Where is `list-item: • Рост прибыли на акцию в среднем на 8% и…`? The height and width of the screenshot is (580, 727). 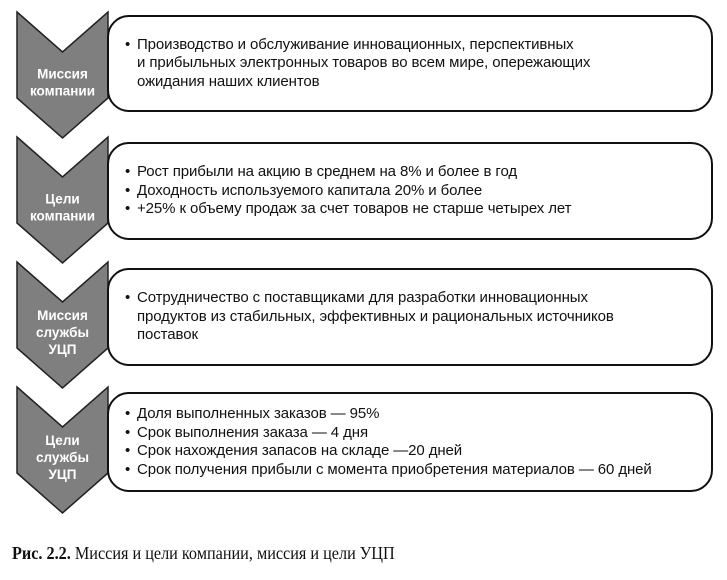 list-item: • Рост прибыли на акцию в среднем на 8% и… is located at coordinates (418, 172).